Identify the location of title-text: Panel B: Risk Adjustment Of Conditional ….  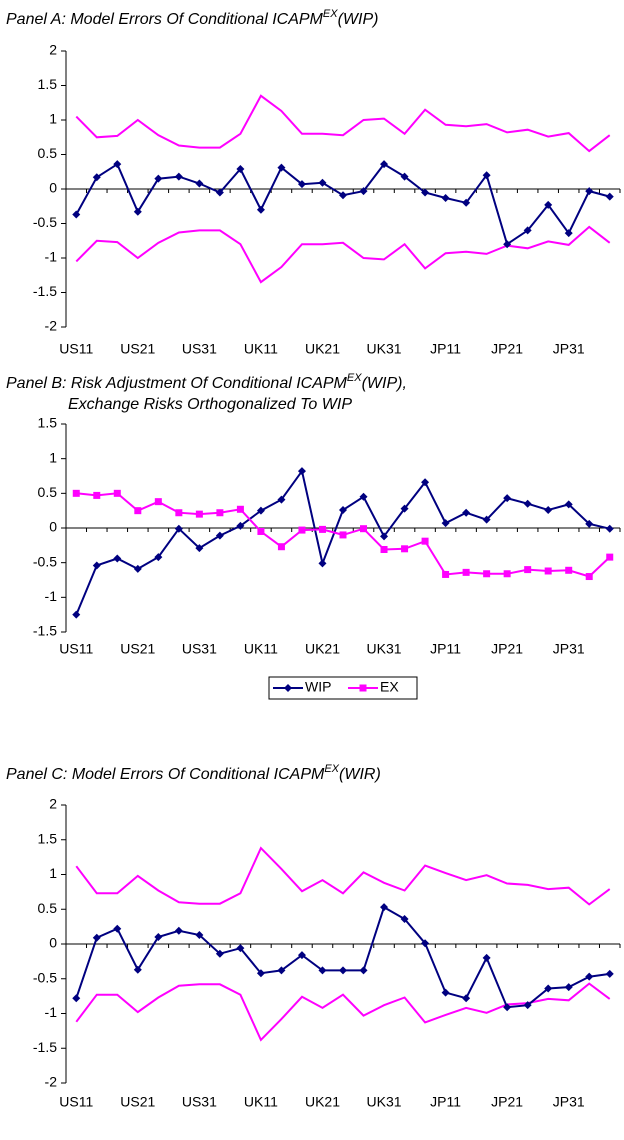
(177, 383).